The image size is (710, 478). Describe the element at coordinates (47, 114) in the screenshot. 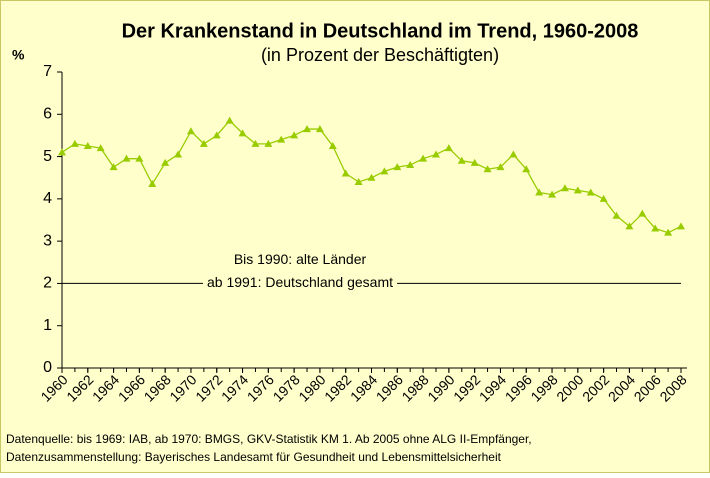

I see `y-tick-label: 6` at that location.